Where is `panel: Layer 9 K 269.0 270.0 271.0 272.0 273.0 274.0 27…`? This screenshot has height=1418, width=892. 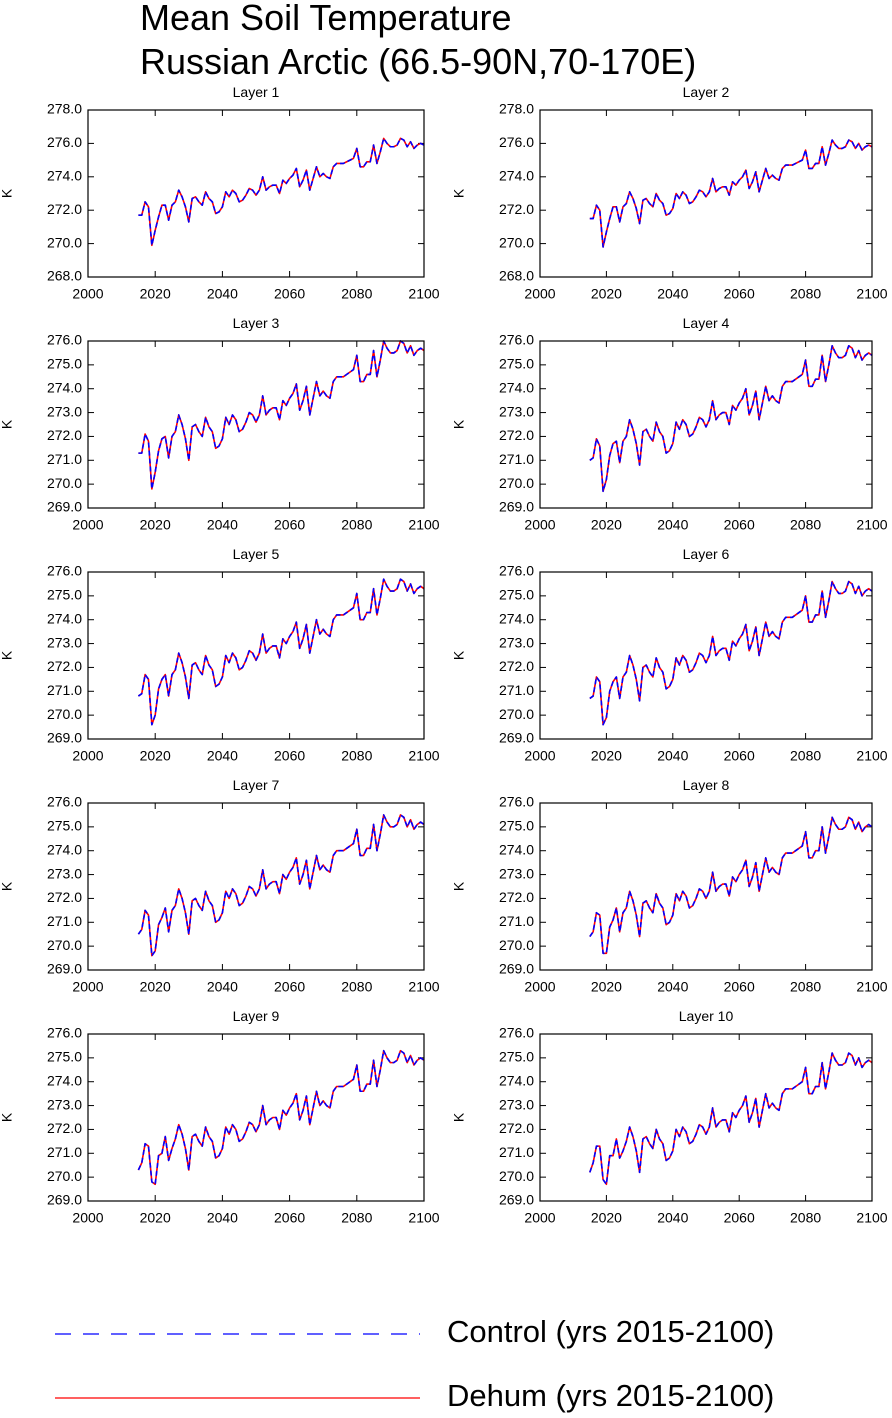
panel: Layer 9 K 269.0 270.0 271.0 272.0 273.0 274.0 27… is located at coordinates (220, 1117).